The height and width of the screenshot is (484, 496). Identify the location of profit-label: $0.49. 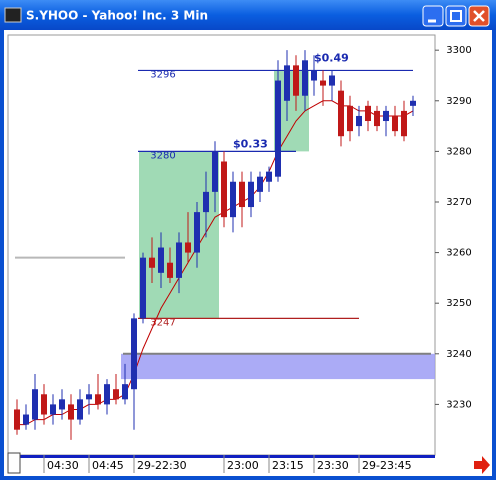
(331, 57).